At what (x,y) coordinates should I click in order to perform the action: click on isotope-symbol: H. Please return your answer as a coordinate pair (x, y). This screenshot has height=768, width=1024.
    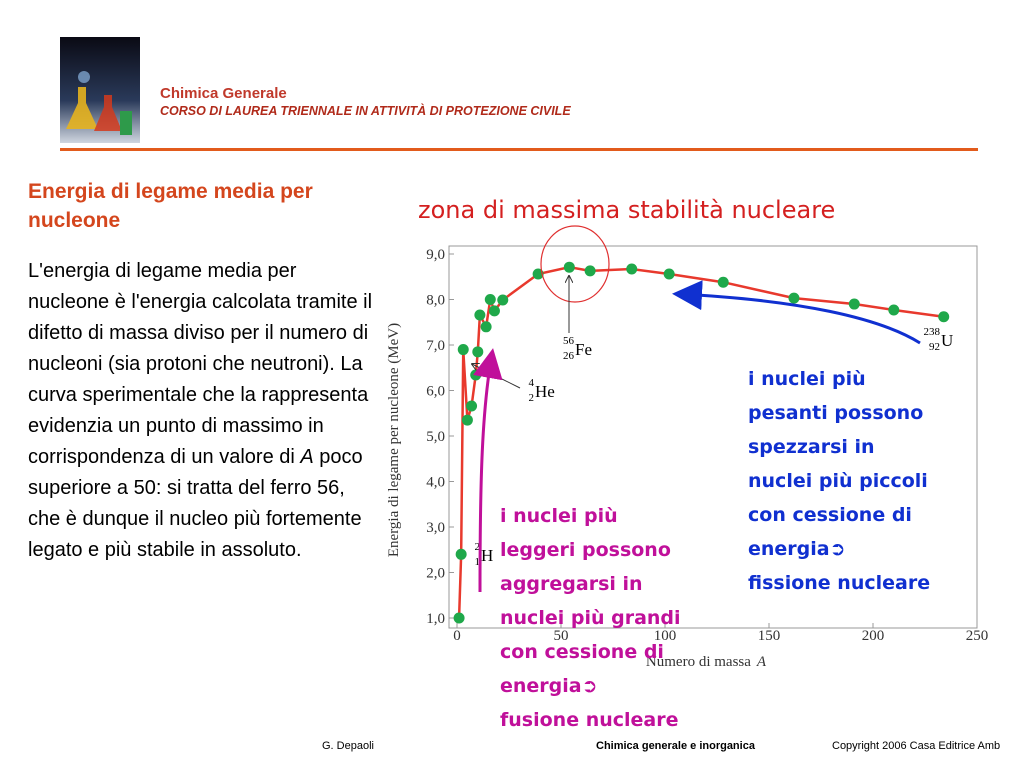
    Looking at the image, I should click on (487, 555).